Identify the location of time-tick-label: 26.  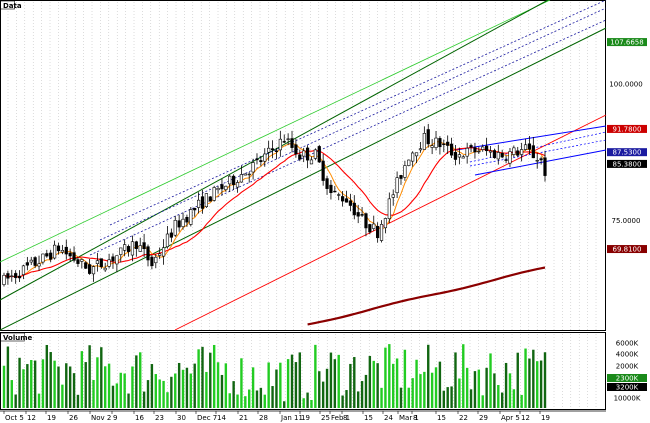
(73, 418).